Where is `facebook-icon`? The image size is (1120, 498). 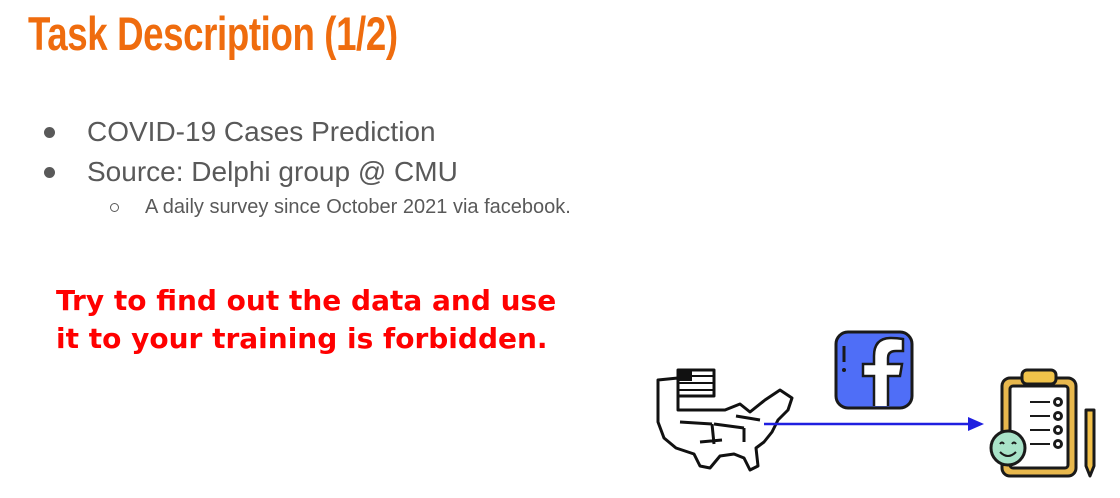
facebook-icon is located at coordinates (874, 370).